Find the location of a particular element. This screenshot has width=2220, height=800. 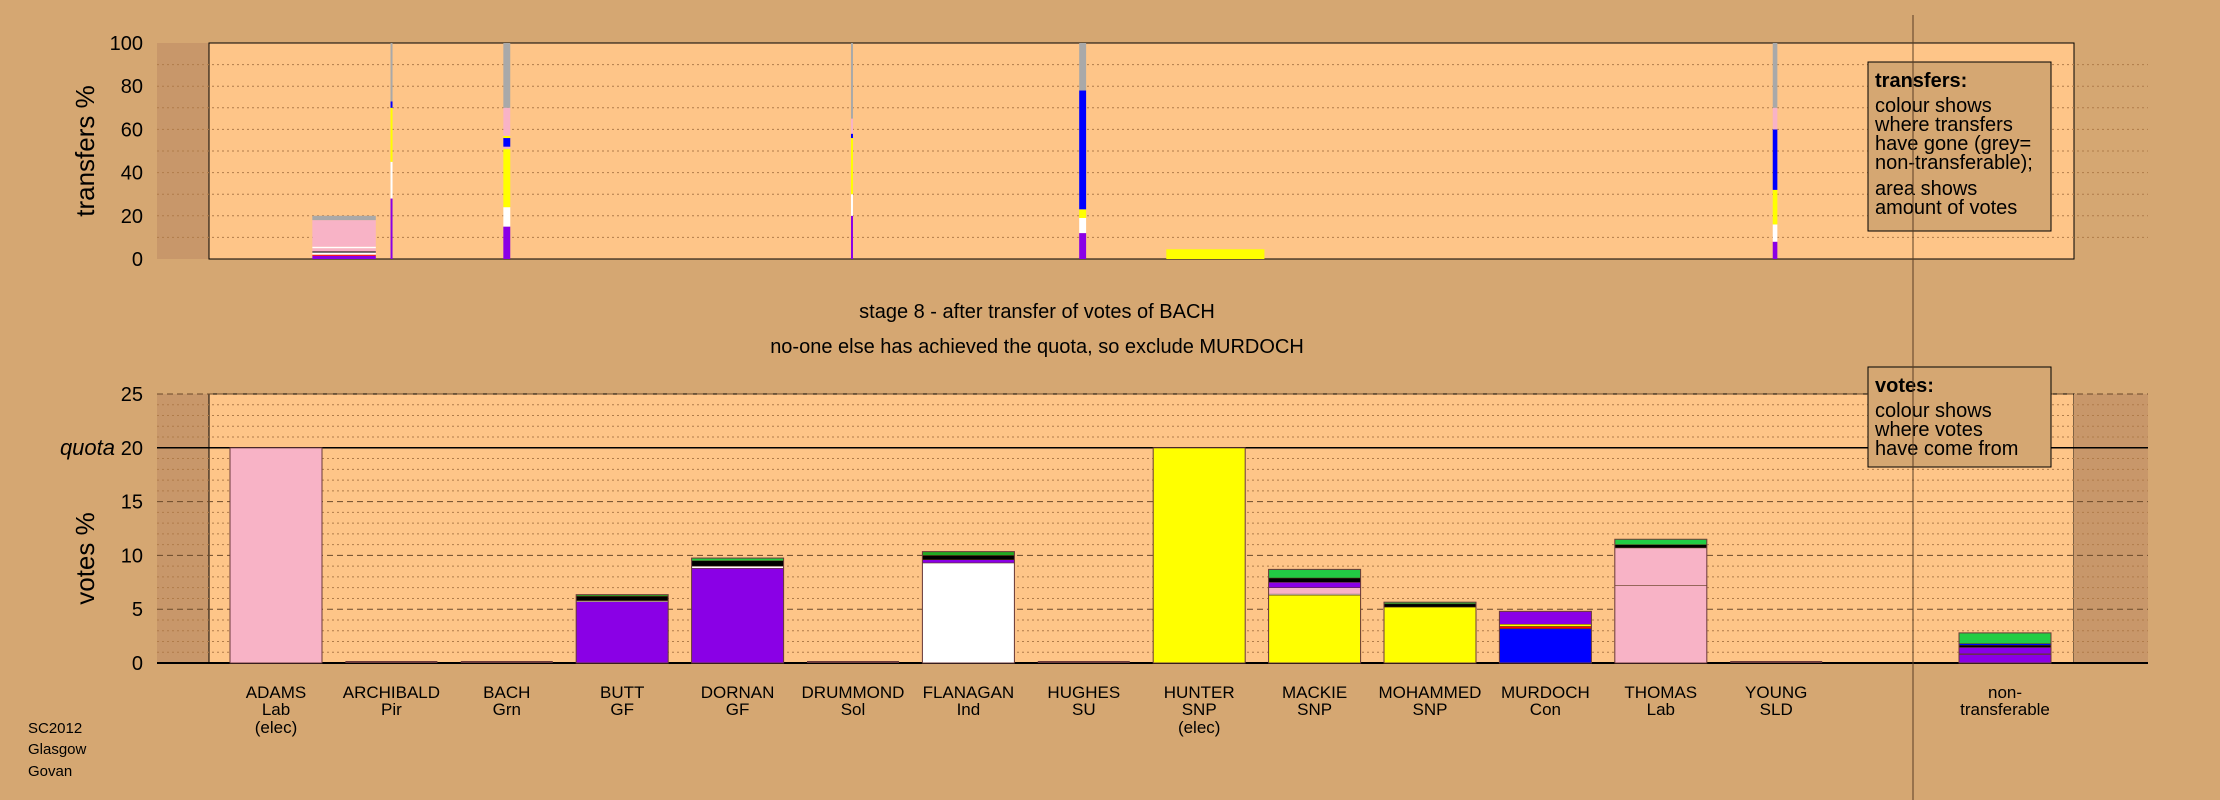

candidate-party: Sol is located at coordinates (853, 709).